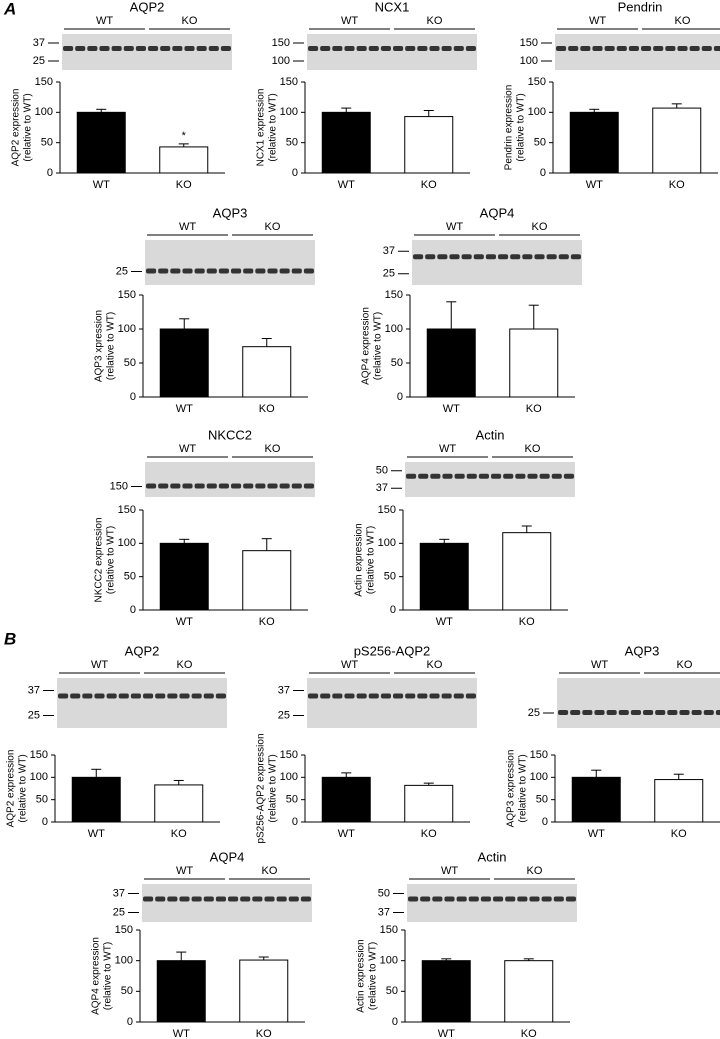 The width and height of the screenshot is (720, 1039). Describe the element at coordinates (142, 650) in the screenshot. I see `chart-title: AQP2` at that location.